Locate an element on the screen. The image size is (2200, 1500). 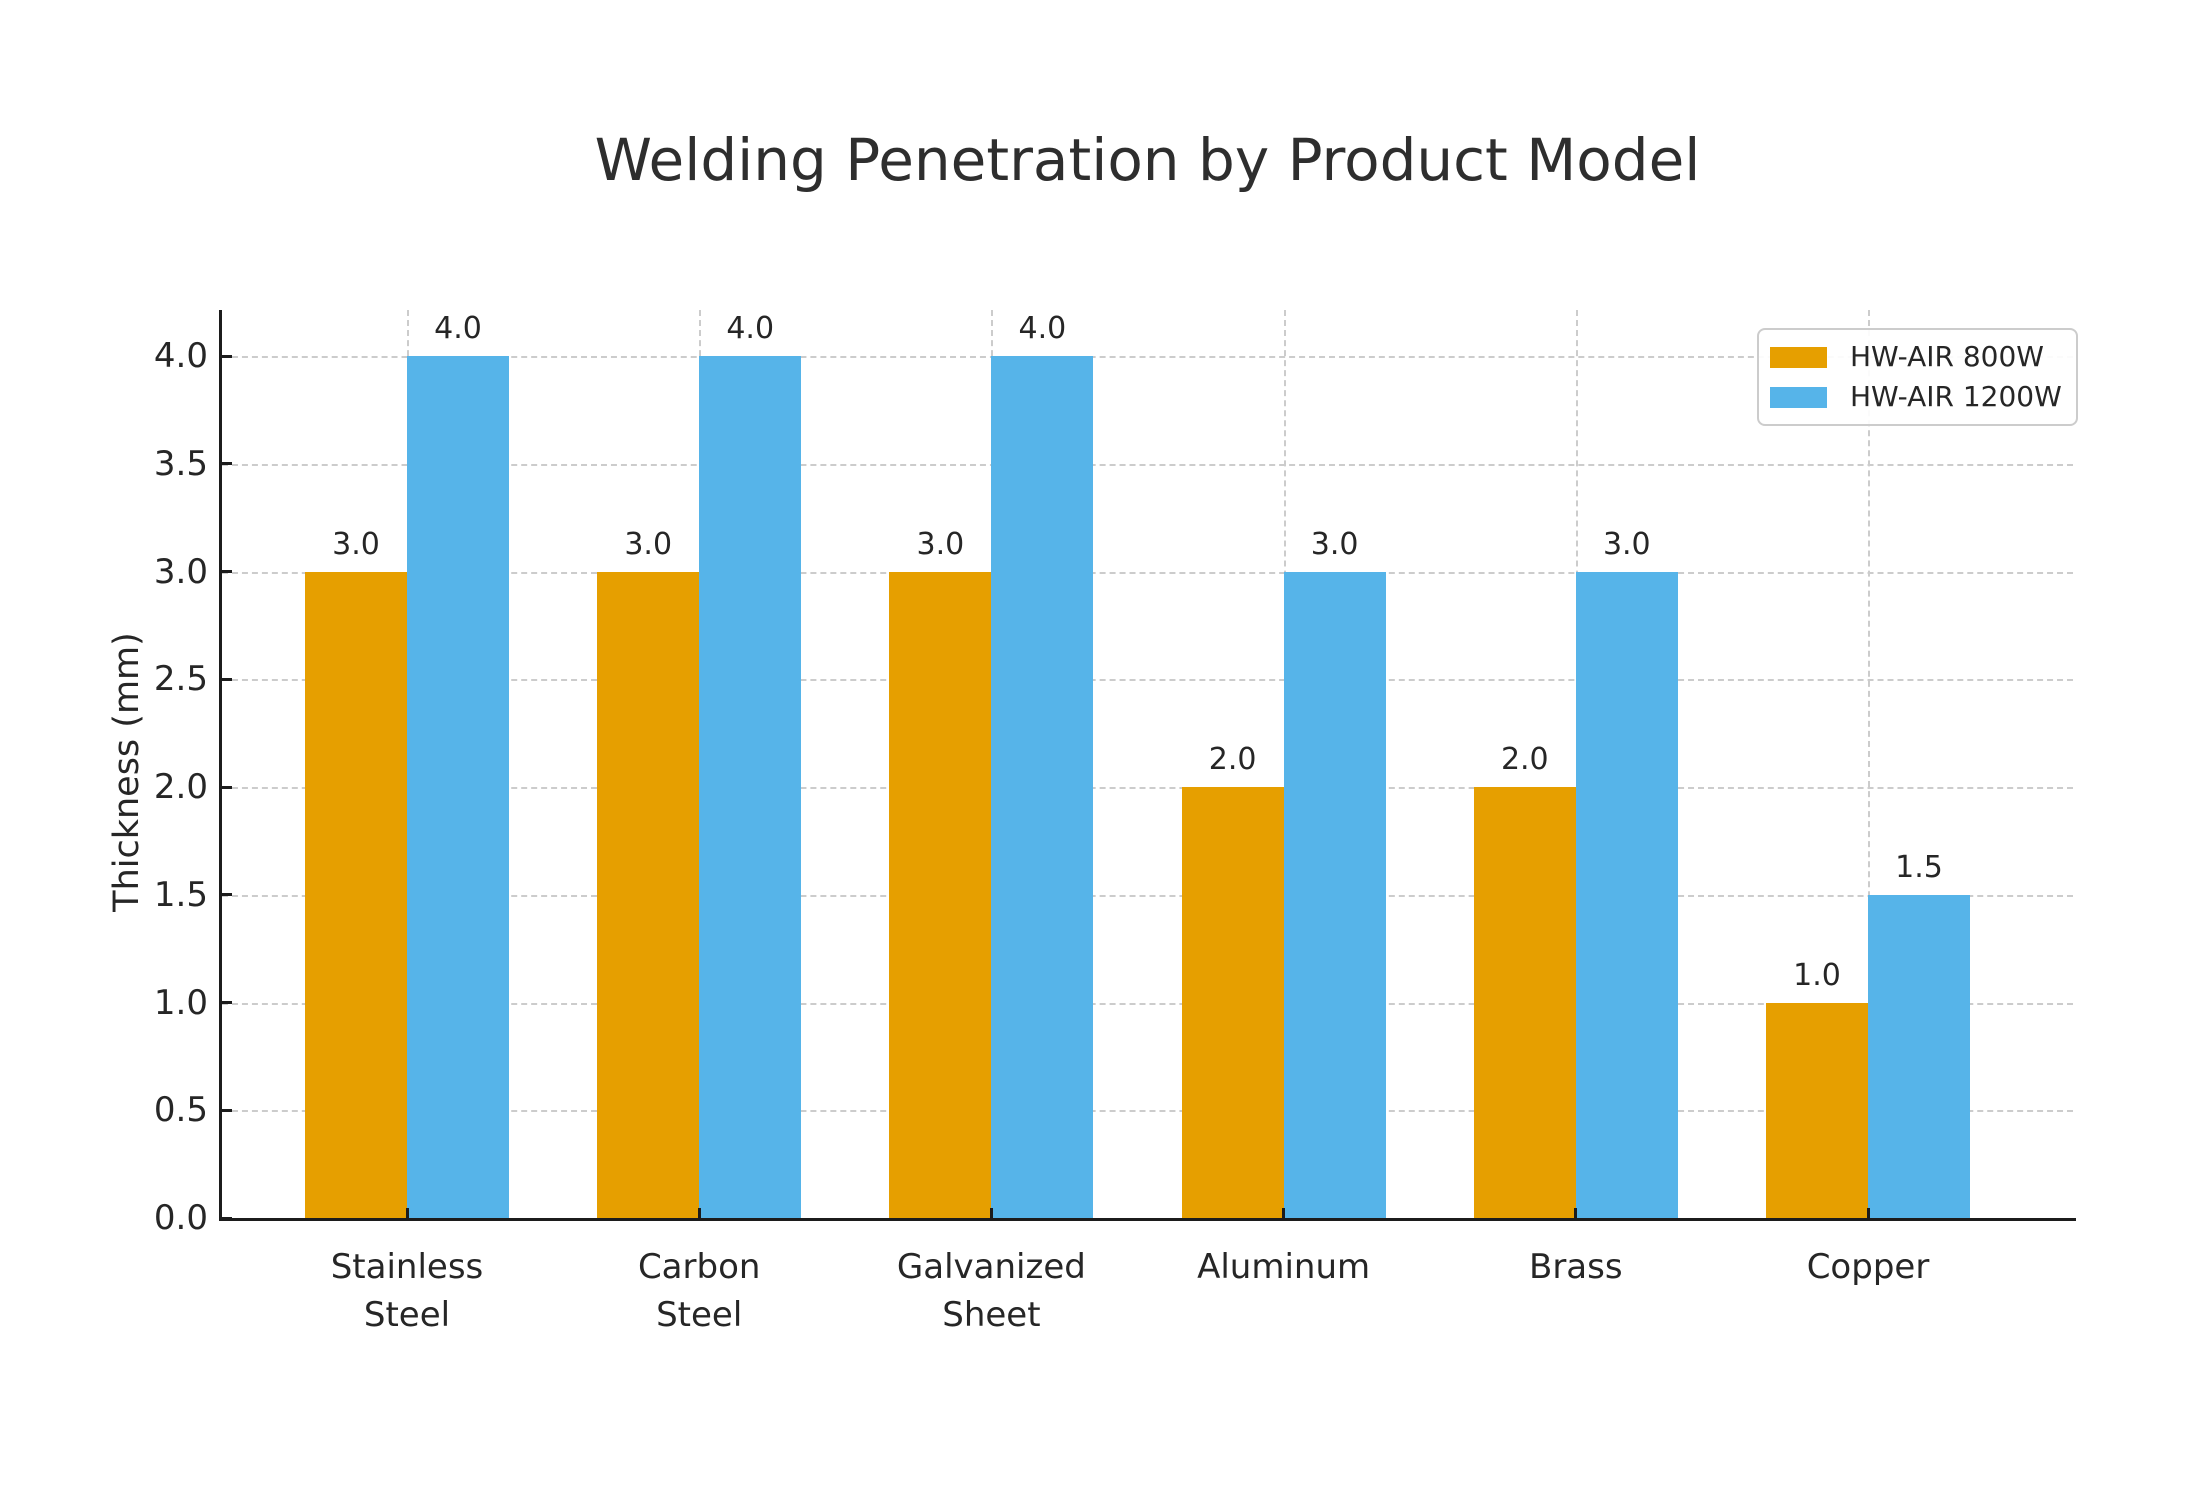
y-tick-mark-0.0 is located at coordinates (227, 1218).